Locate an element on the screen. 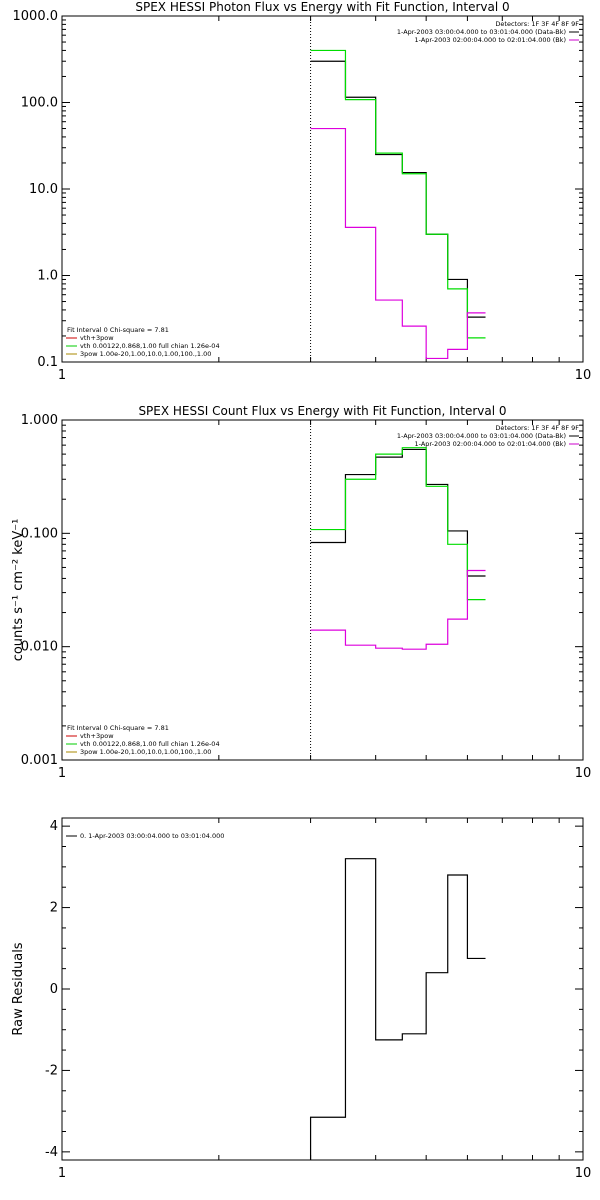 This screenshot has height=1200, width=600. y-tick-label: 1.0 is located at coordinates (47, 276).